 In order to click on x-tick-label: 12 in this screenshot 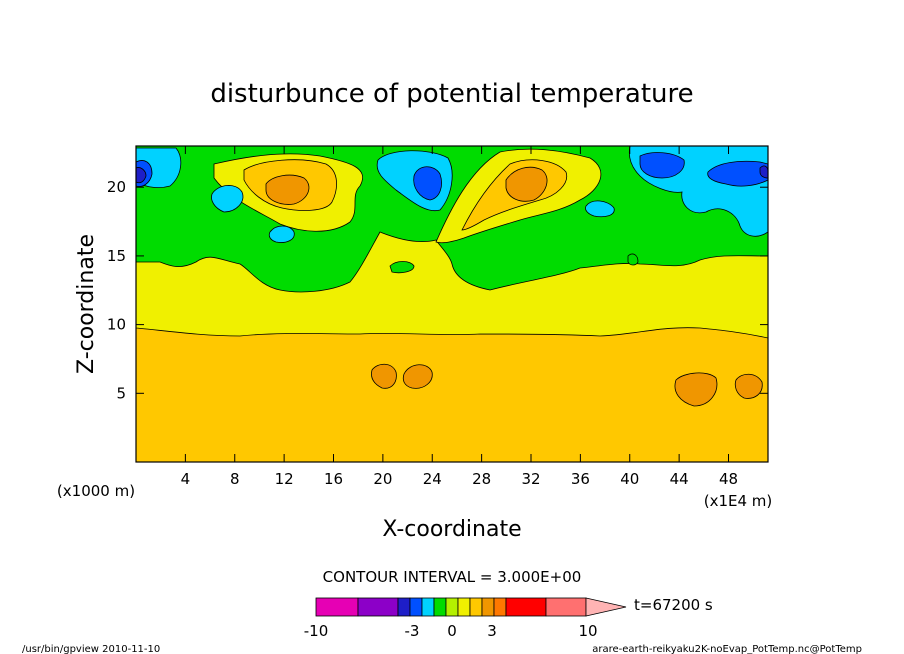, I will do `click(284, 479)`.